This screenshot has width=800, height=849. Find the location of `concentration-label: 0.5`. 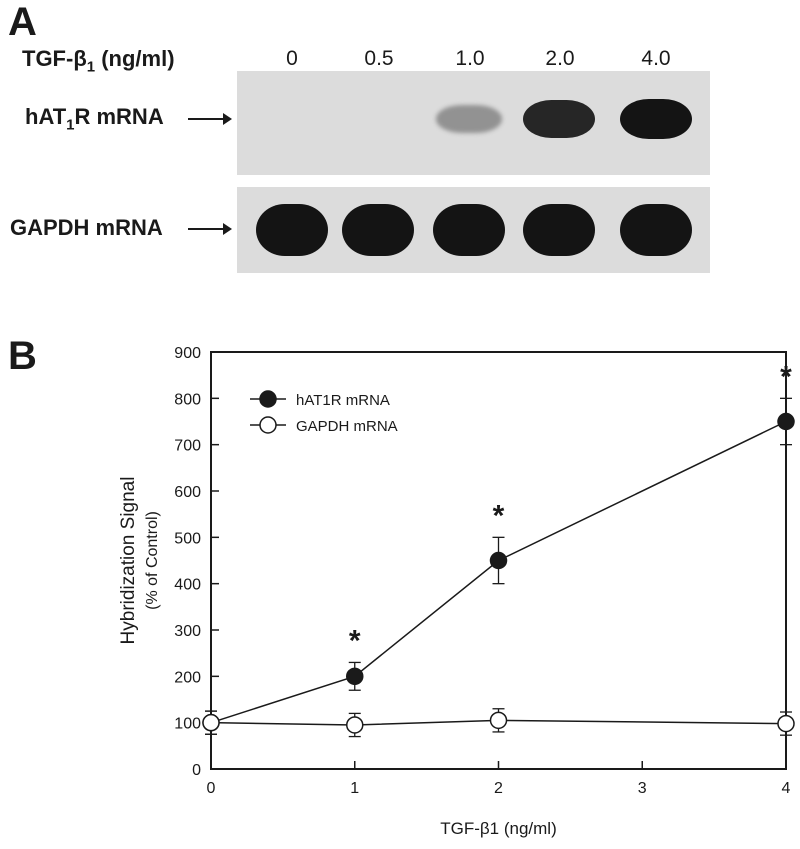

concentration-label: 0.5 is located at coordinates (379, 58).